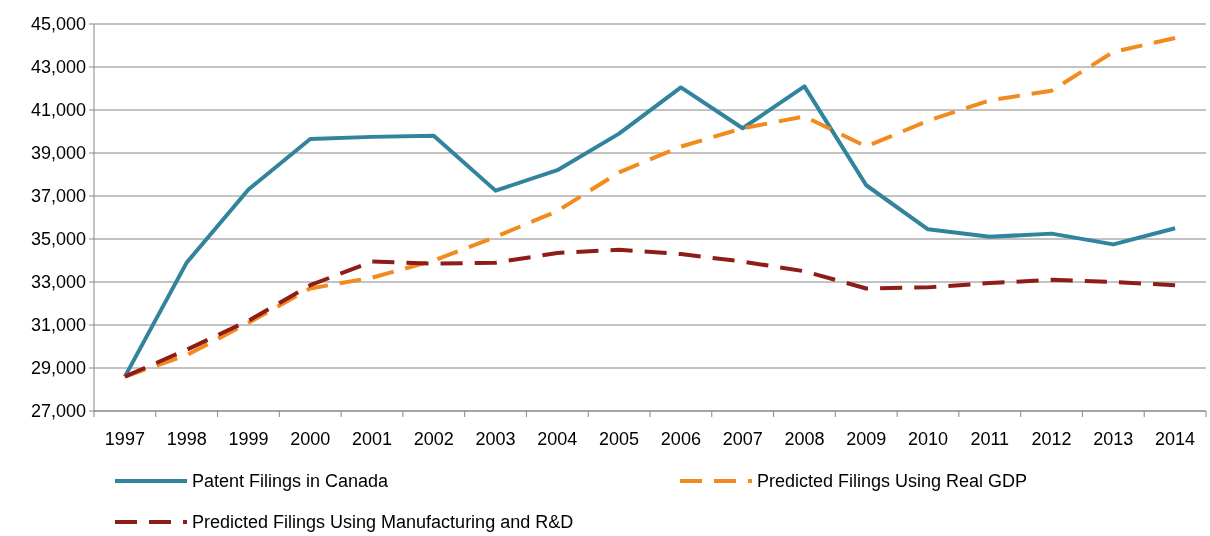  Describe the element at coordinates (58, 239) in the screenshot. I see `y-tick-label: 35,000` at that location.